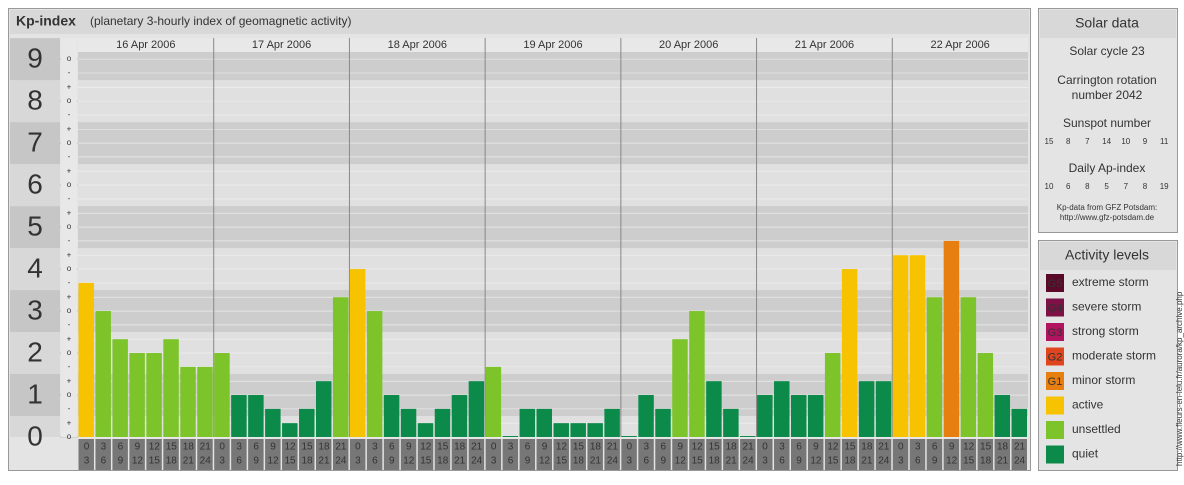 This screenshot has height=485, width=1184. What do you see at coordinates (698, 461) in the screenshot?
I see `hour-end: 15` at bounding box center [698, 461].